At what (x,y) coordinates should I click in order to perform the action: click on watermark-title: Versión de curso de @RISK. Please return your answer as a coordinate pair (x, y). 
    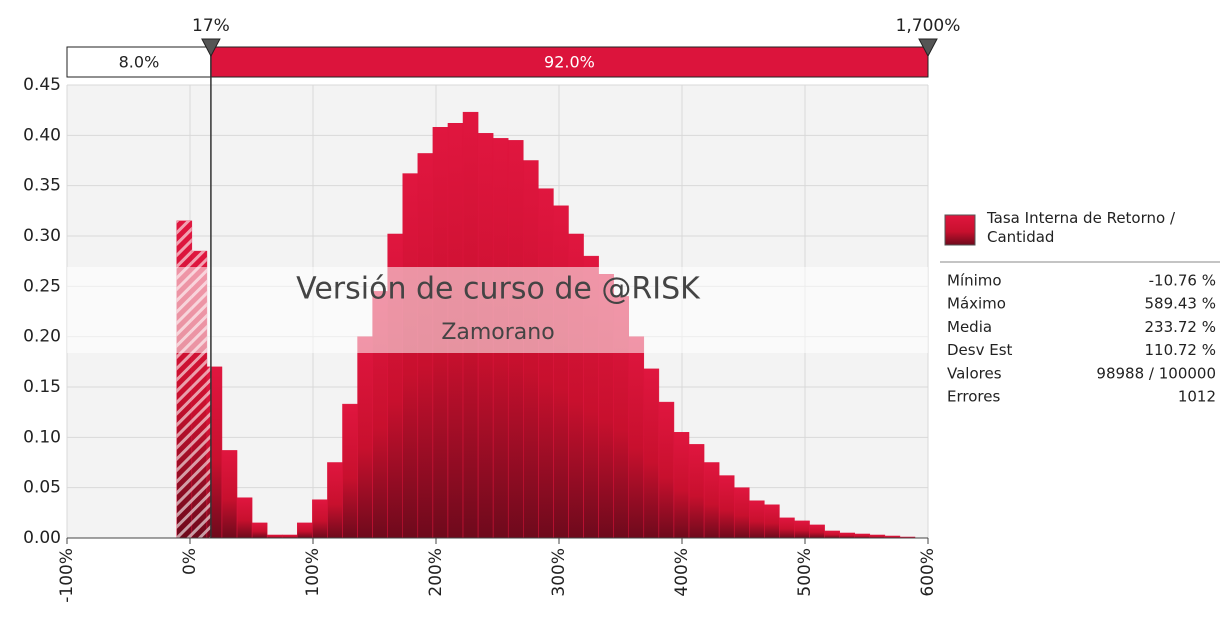
    Looking at the image, I should click on (498, 289).